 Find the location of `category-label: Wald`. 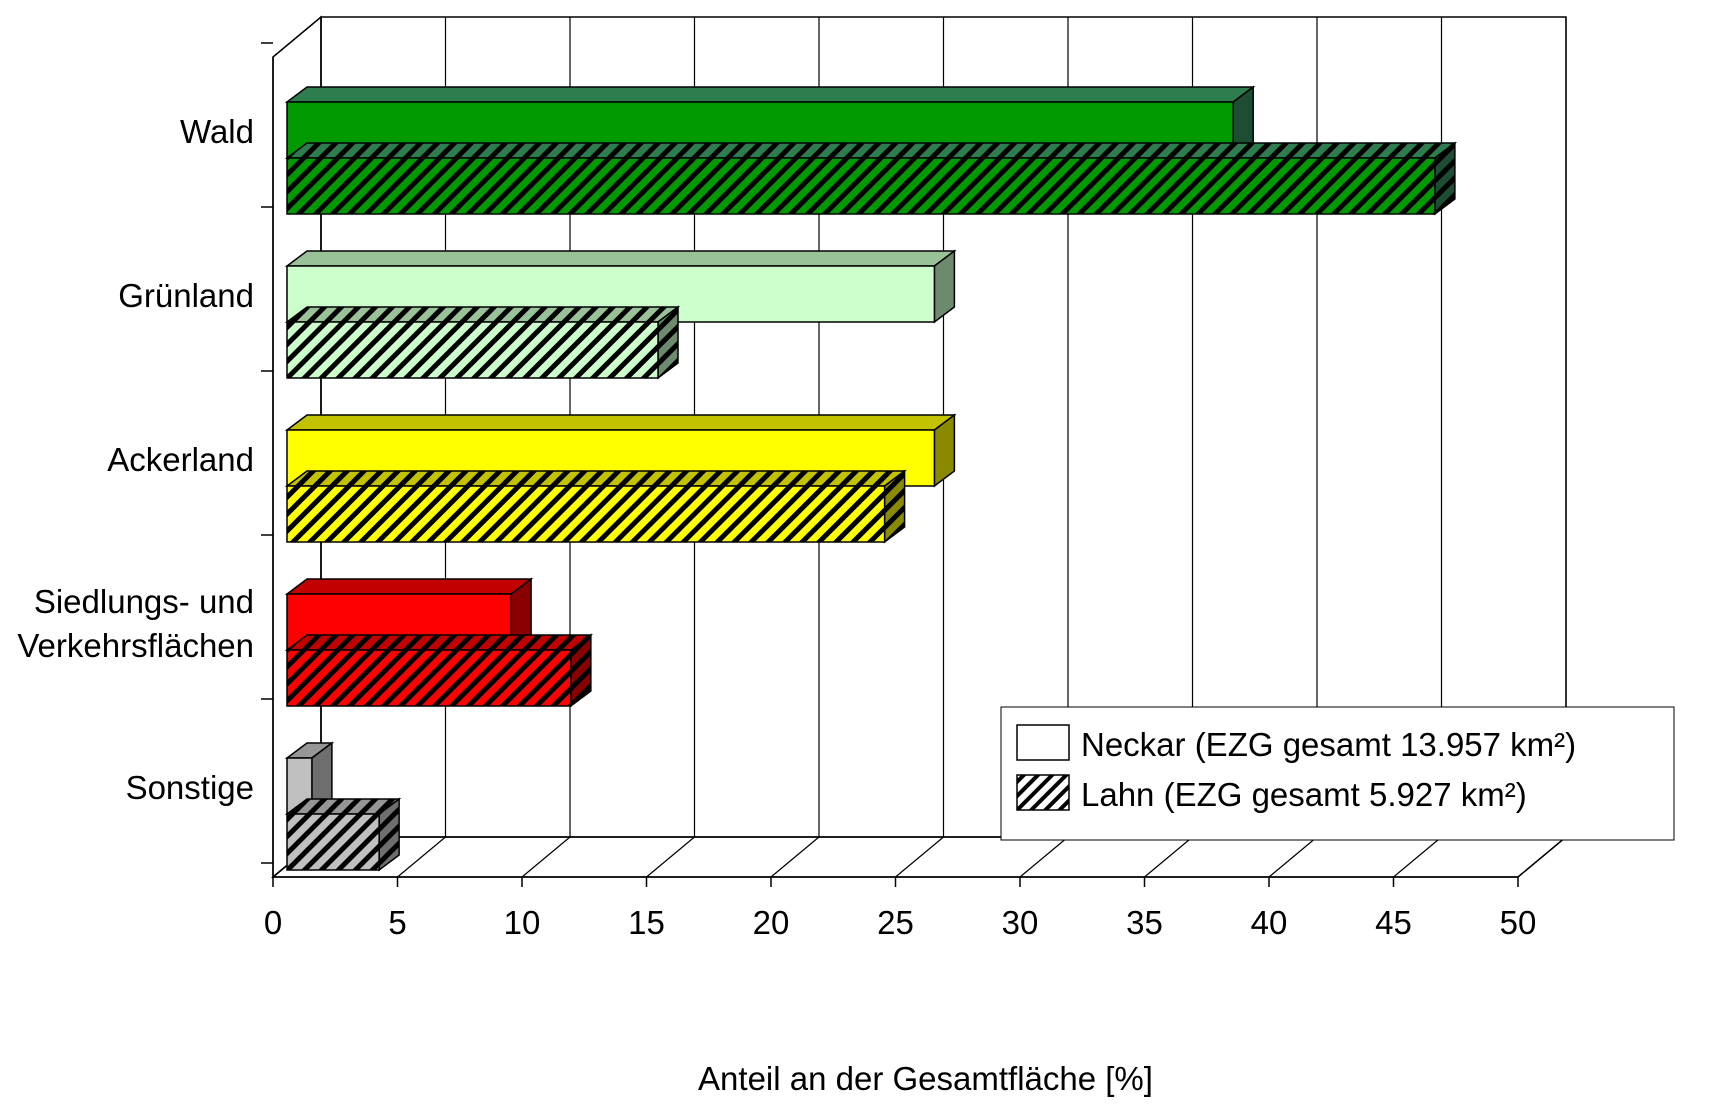

category-label: Wald is located at coordinates (217, 131).